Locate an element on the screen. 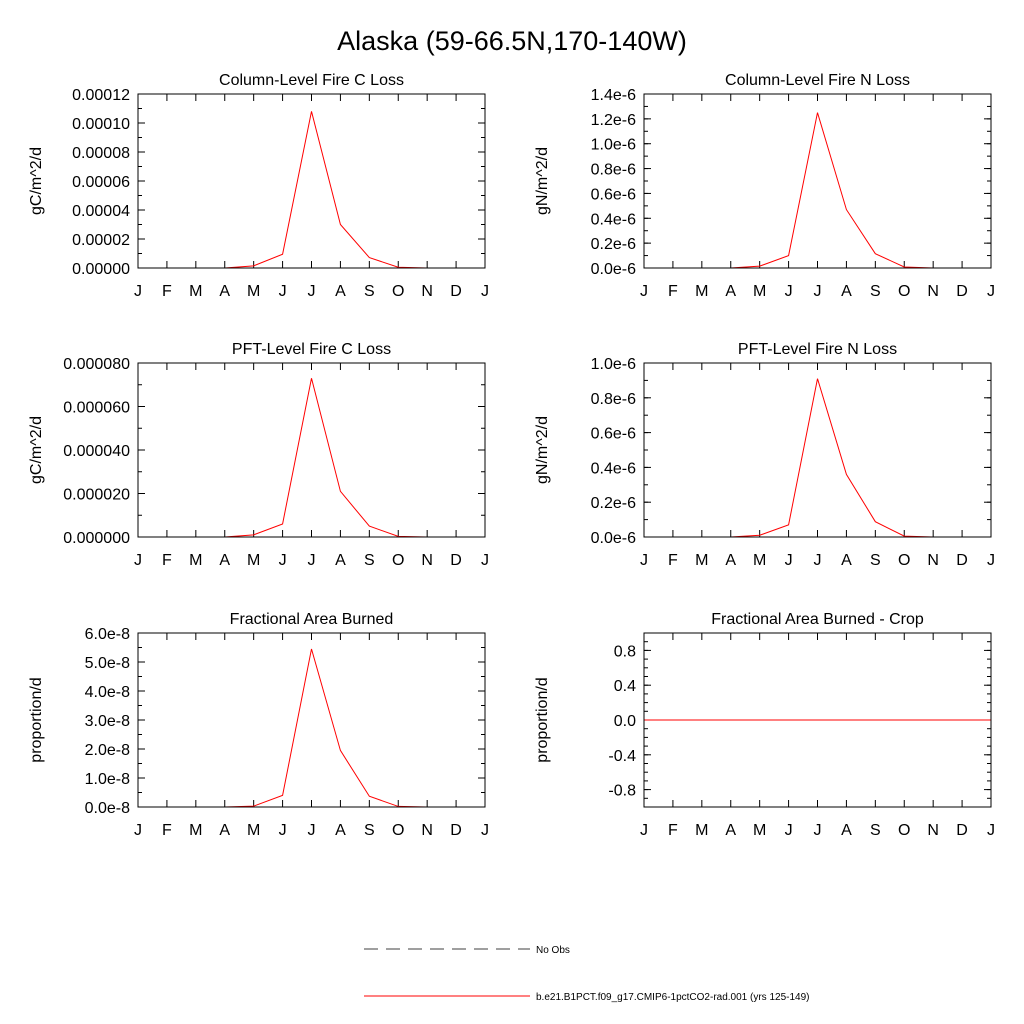  panel-title: Fractional Area Burned is located at coordinates (312, 619).